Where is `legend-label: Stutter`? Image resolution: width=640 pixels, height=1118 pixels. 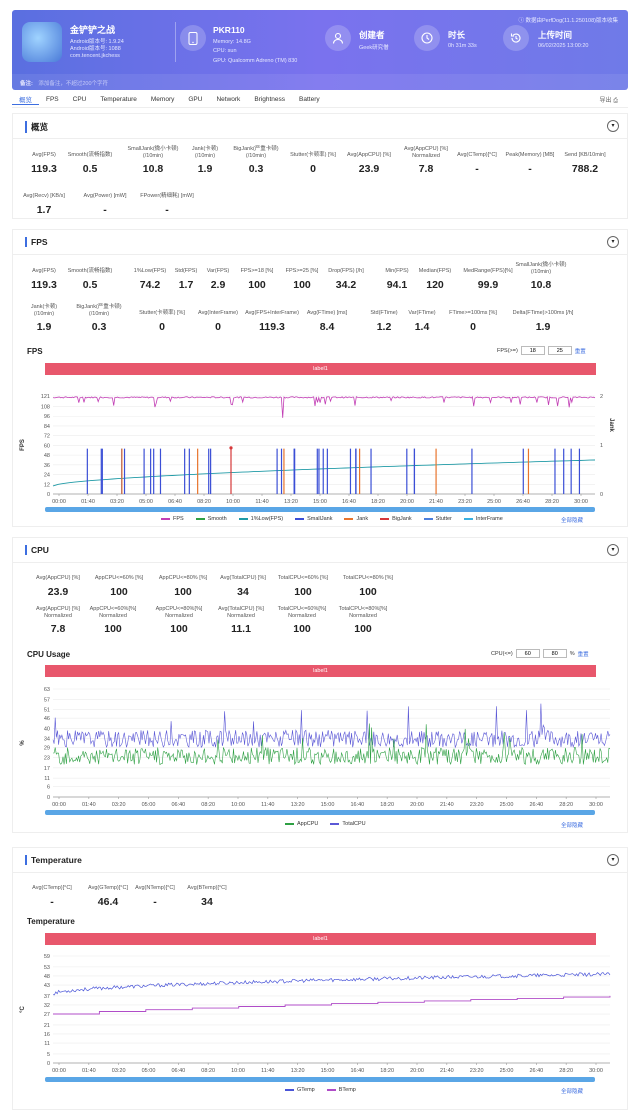 legend-label: Stutter is located at coordinates (443, 519).